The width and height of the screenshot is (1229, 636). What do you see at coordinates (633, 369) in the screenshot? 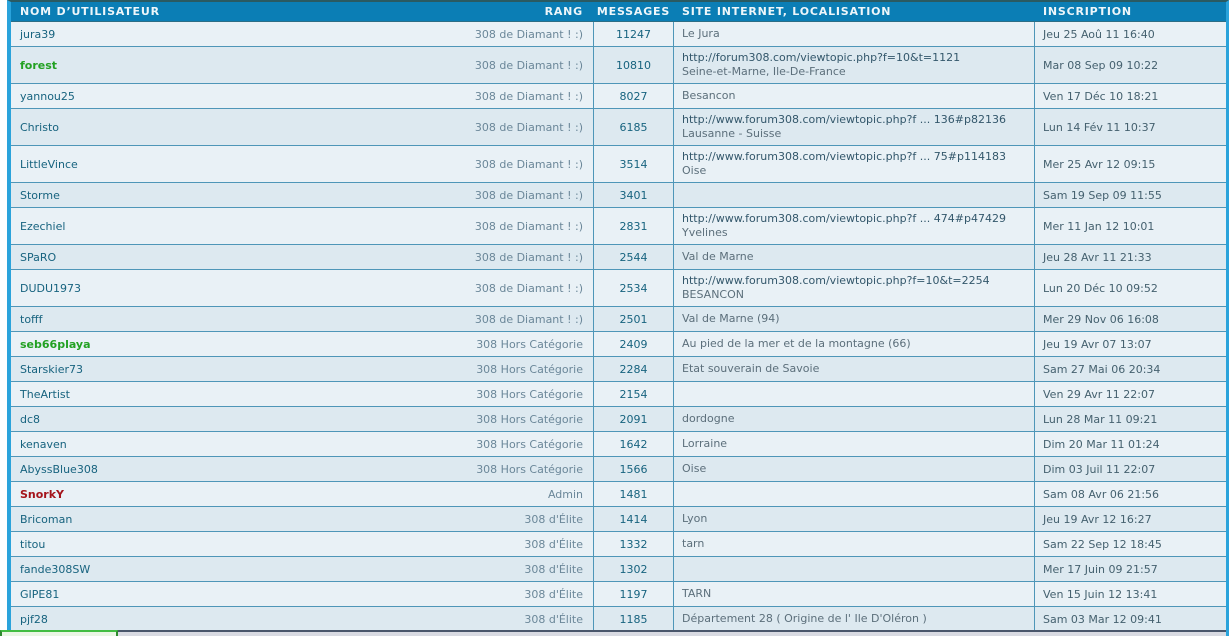
I see `message-count-link: 2284` at bounding box center [633, 369].